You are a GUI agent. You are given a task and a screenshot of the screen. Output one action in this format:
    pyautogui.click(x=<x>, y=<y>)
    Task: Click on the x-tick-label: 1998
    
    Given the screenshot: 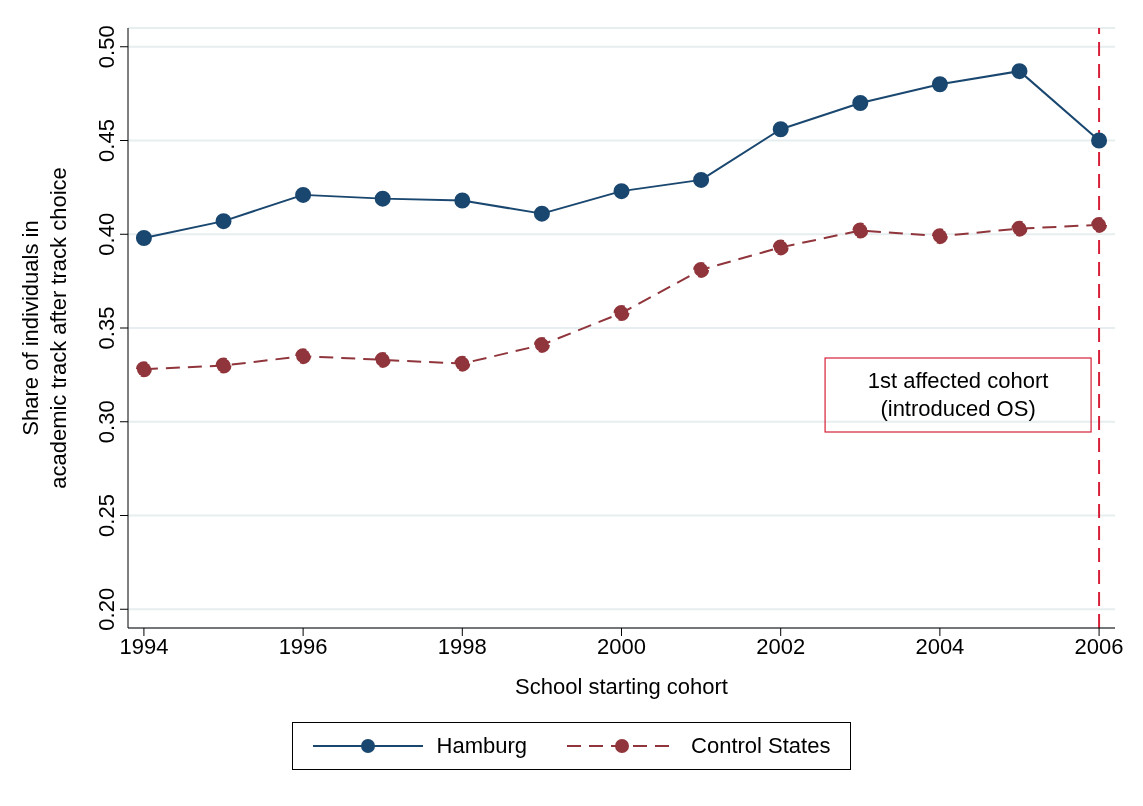 What is the action you would take?
    pyautogui.click(x=462, y=646)
    